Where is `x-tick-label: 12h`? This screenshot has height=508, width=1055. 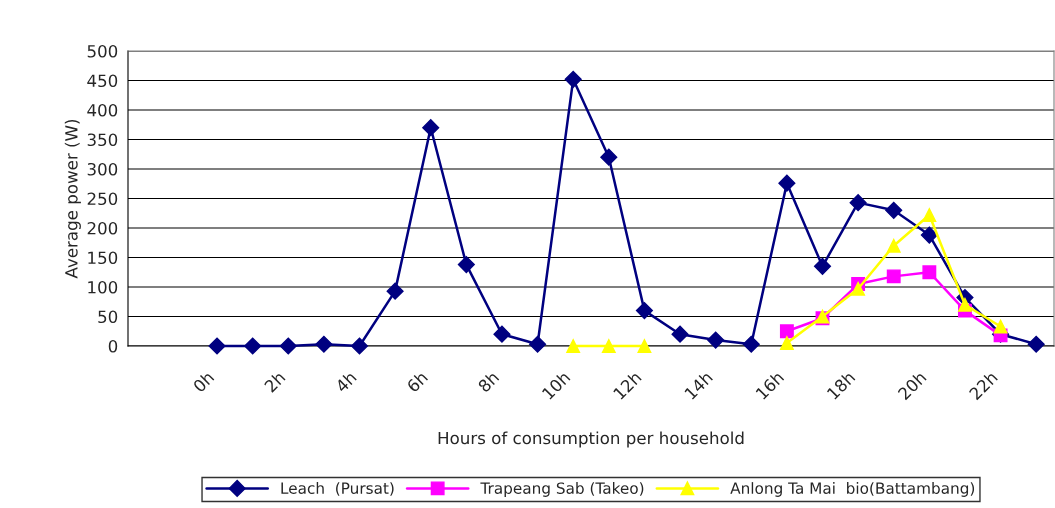 x-tick-label: 12h is located at coordinates (627, 385).